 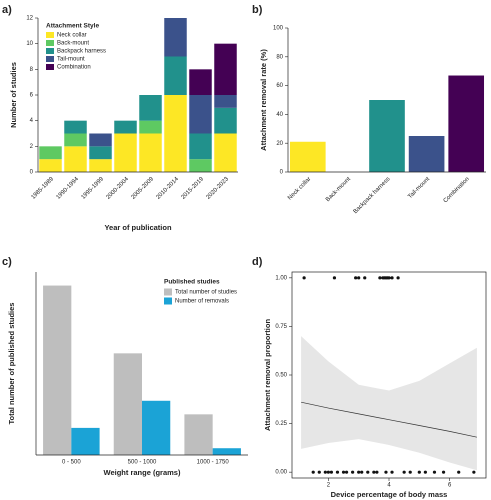 What do you see at coordinates (263, 100) in the screenshot?
I see `y-axis-title: Attachment removal rate (%)` at bounding box center [263, 100].